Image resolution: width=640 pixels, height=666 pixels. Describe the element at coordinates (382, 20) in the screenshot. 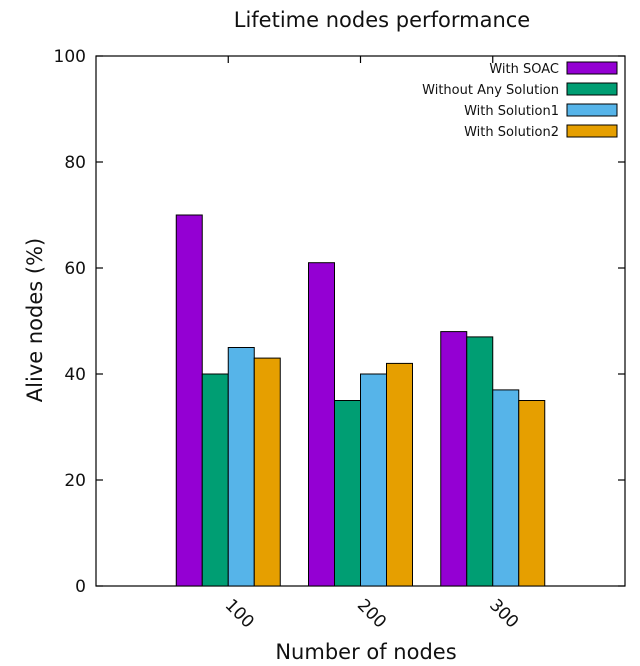

I see `chart-title: Lifetime nodes performance` at that location.